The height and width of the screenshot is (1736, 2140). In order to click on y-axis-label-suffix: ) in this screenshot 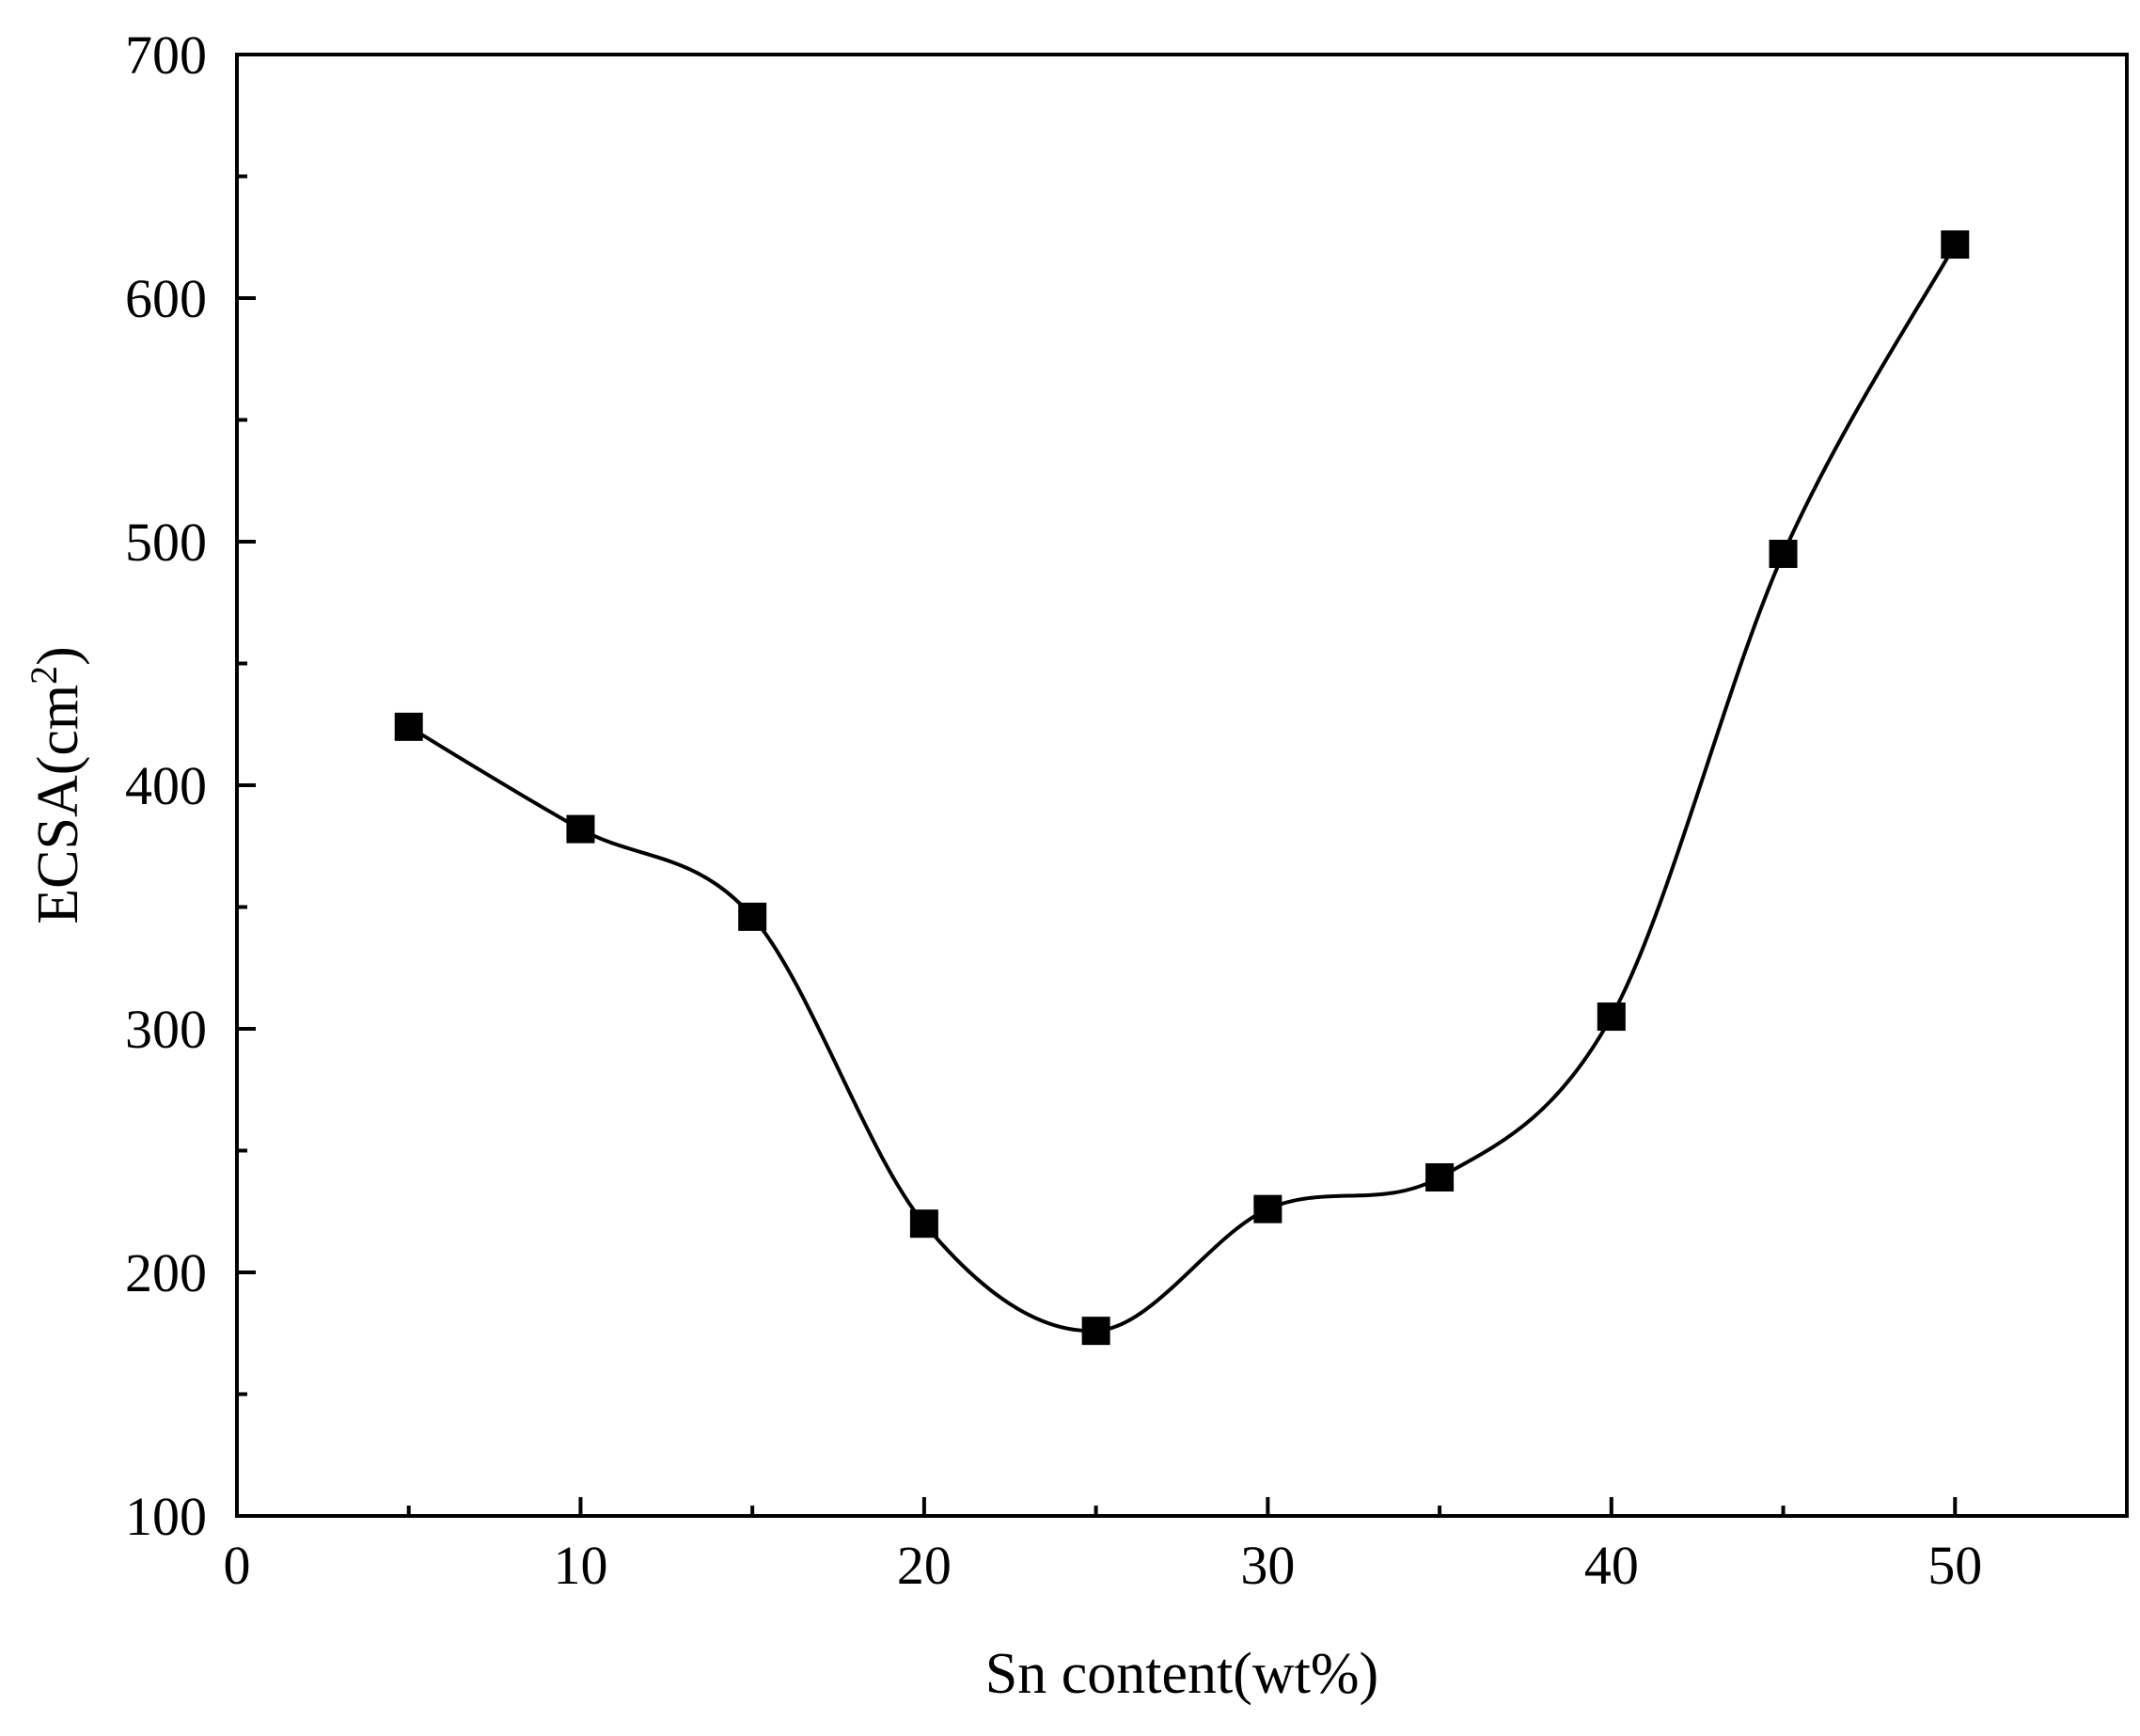, I will do `click(58, 656)`.